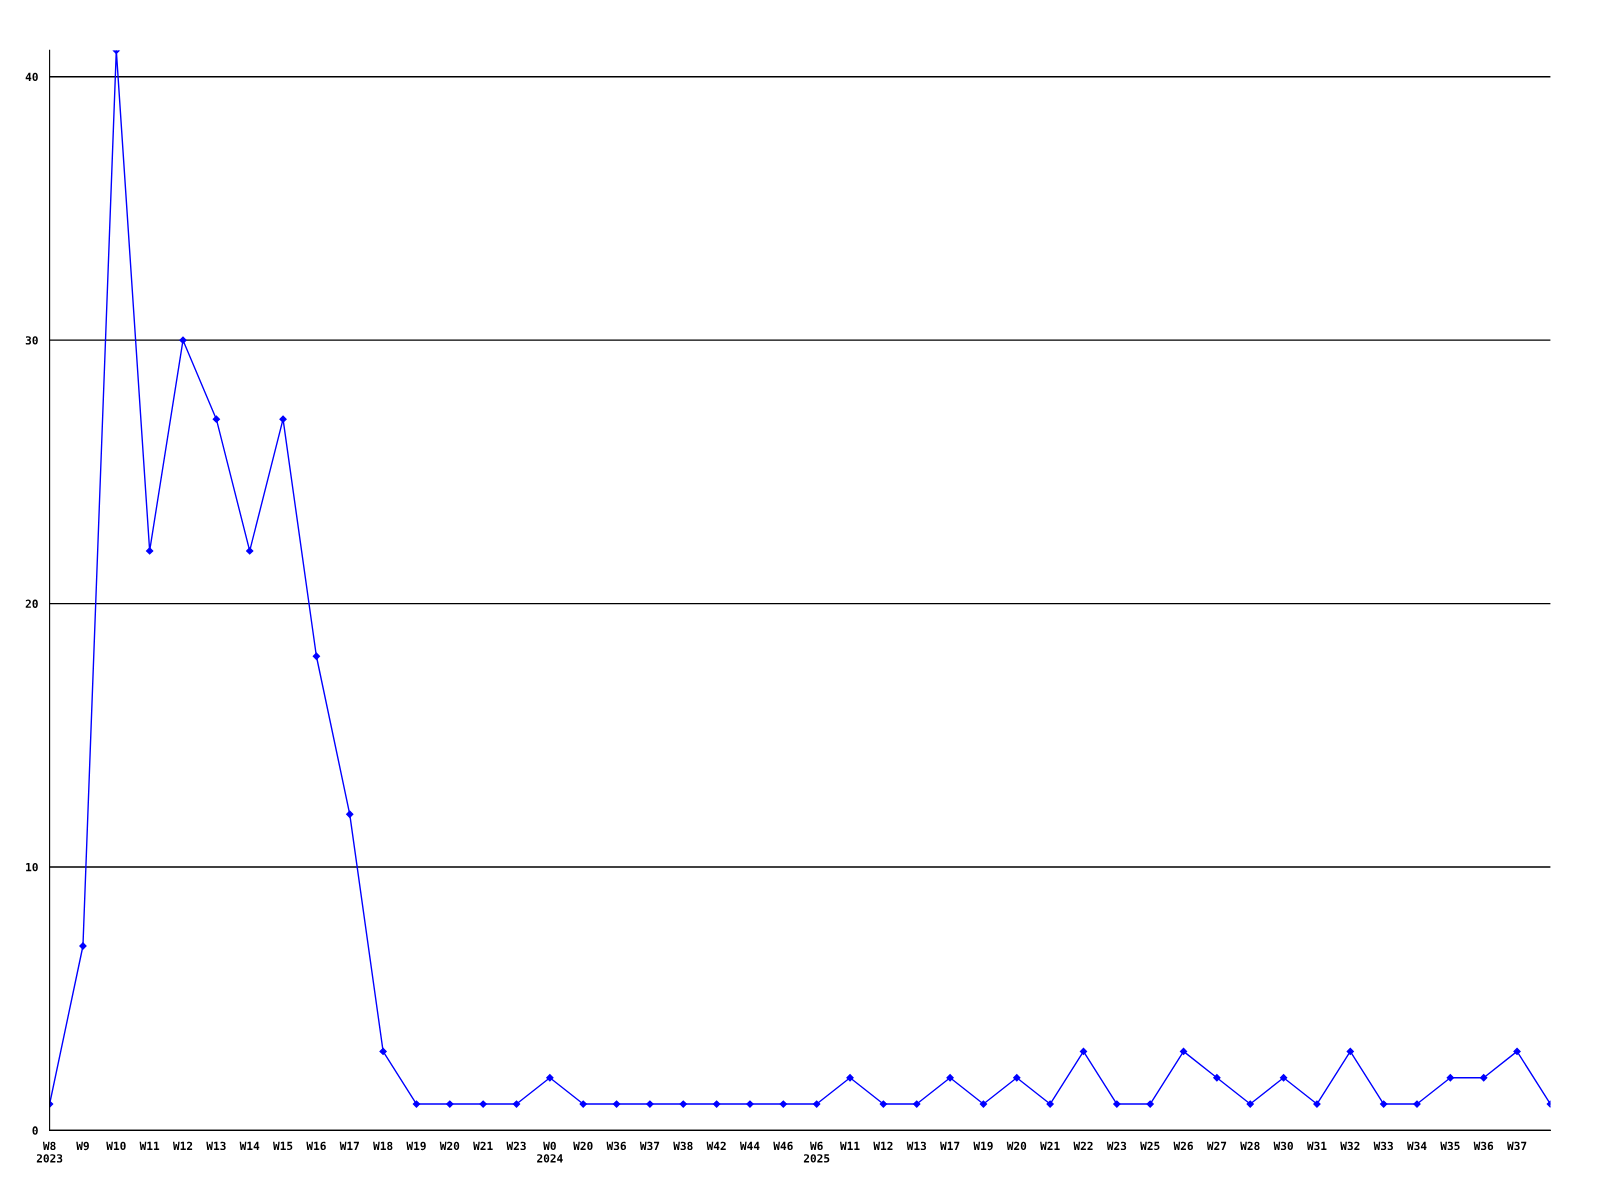 The width and height of the screenshot is (1600, 1200). Describe the element at coordinates (1416, 1146) in the screenshot. I see `x-tick-label: W34` at that location.